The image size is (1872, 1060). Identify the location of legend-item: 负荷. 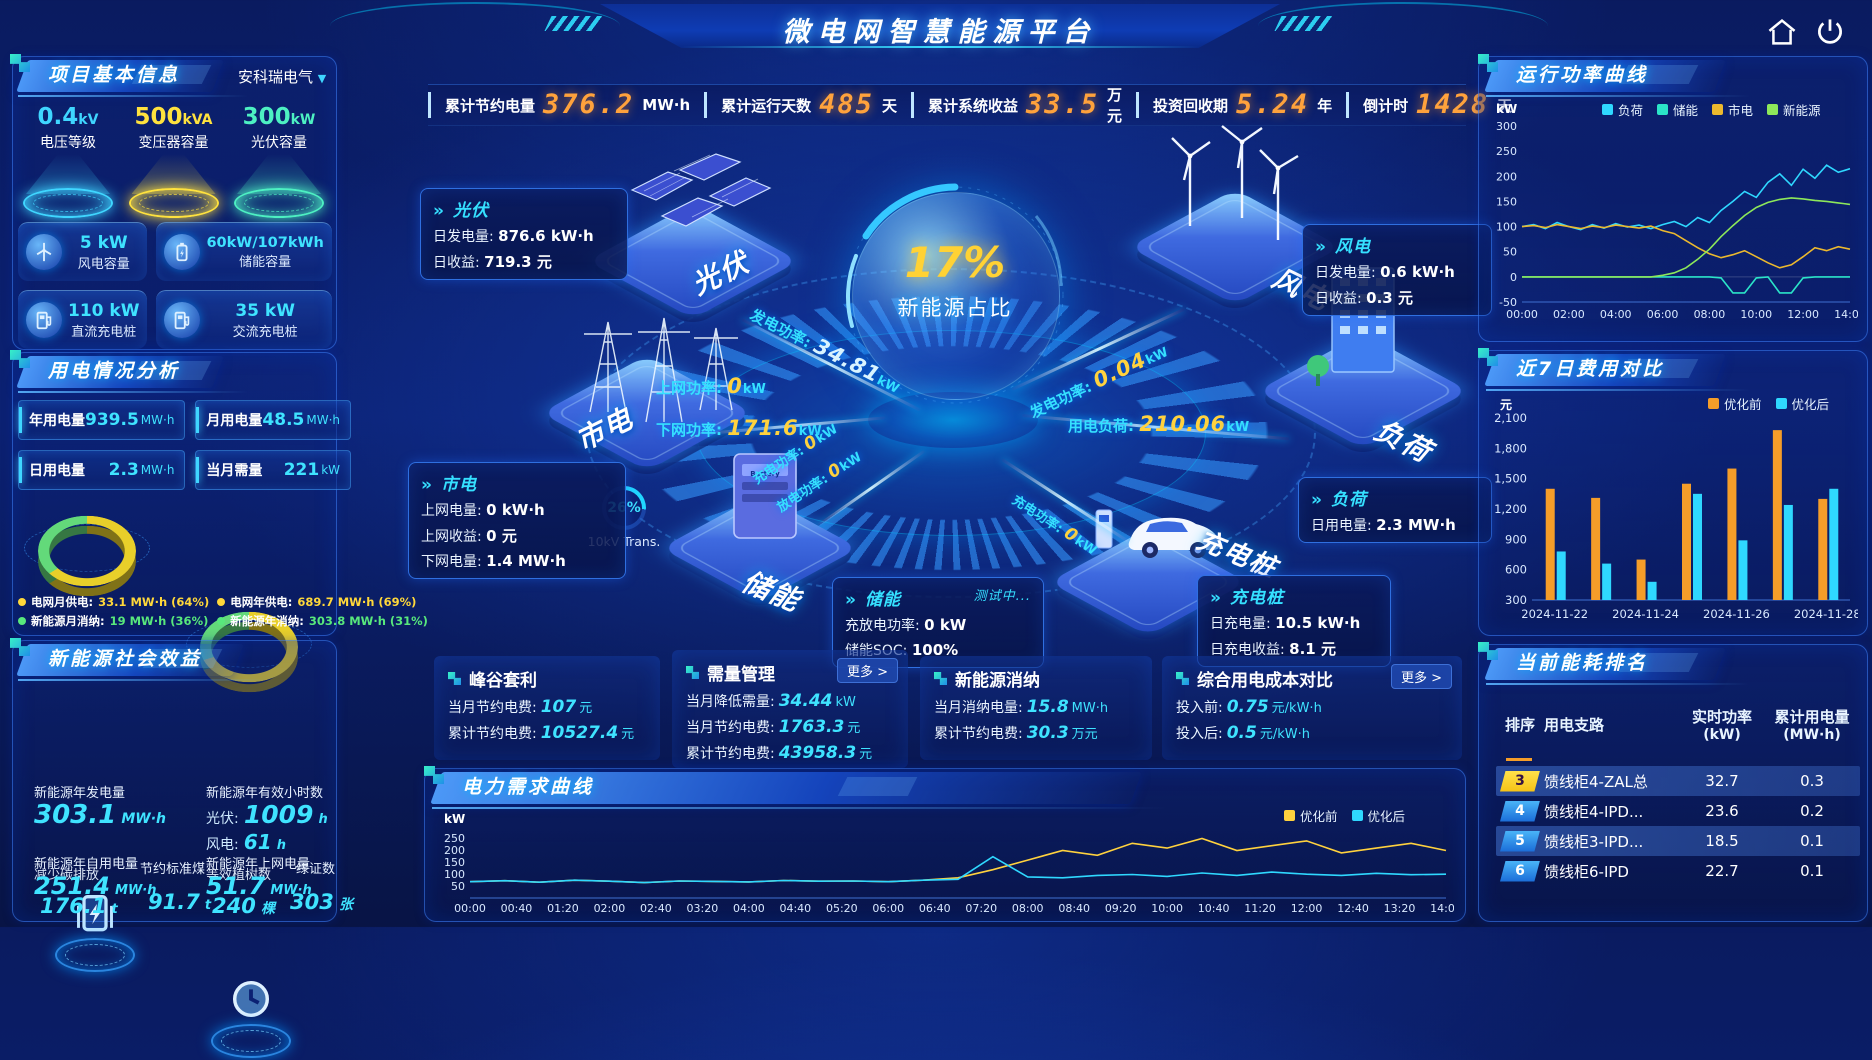
(1622, 109).